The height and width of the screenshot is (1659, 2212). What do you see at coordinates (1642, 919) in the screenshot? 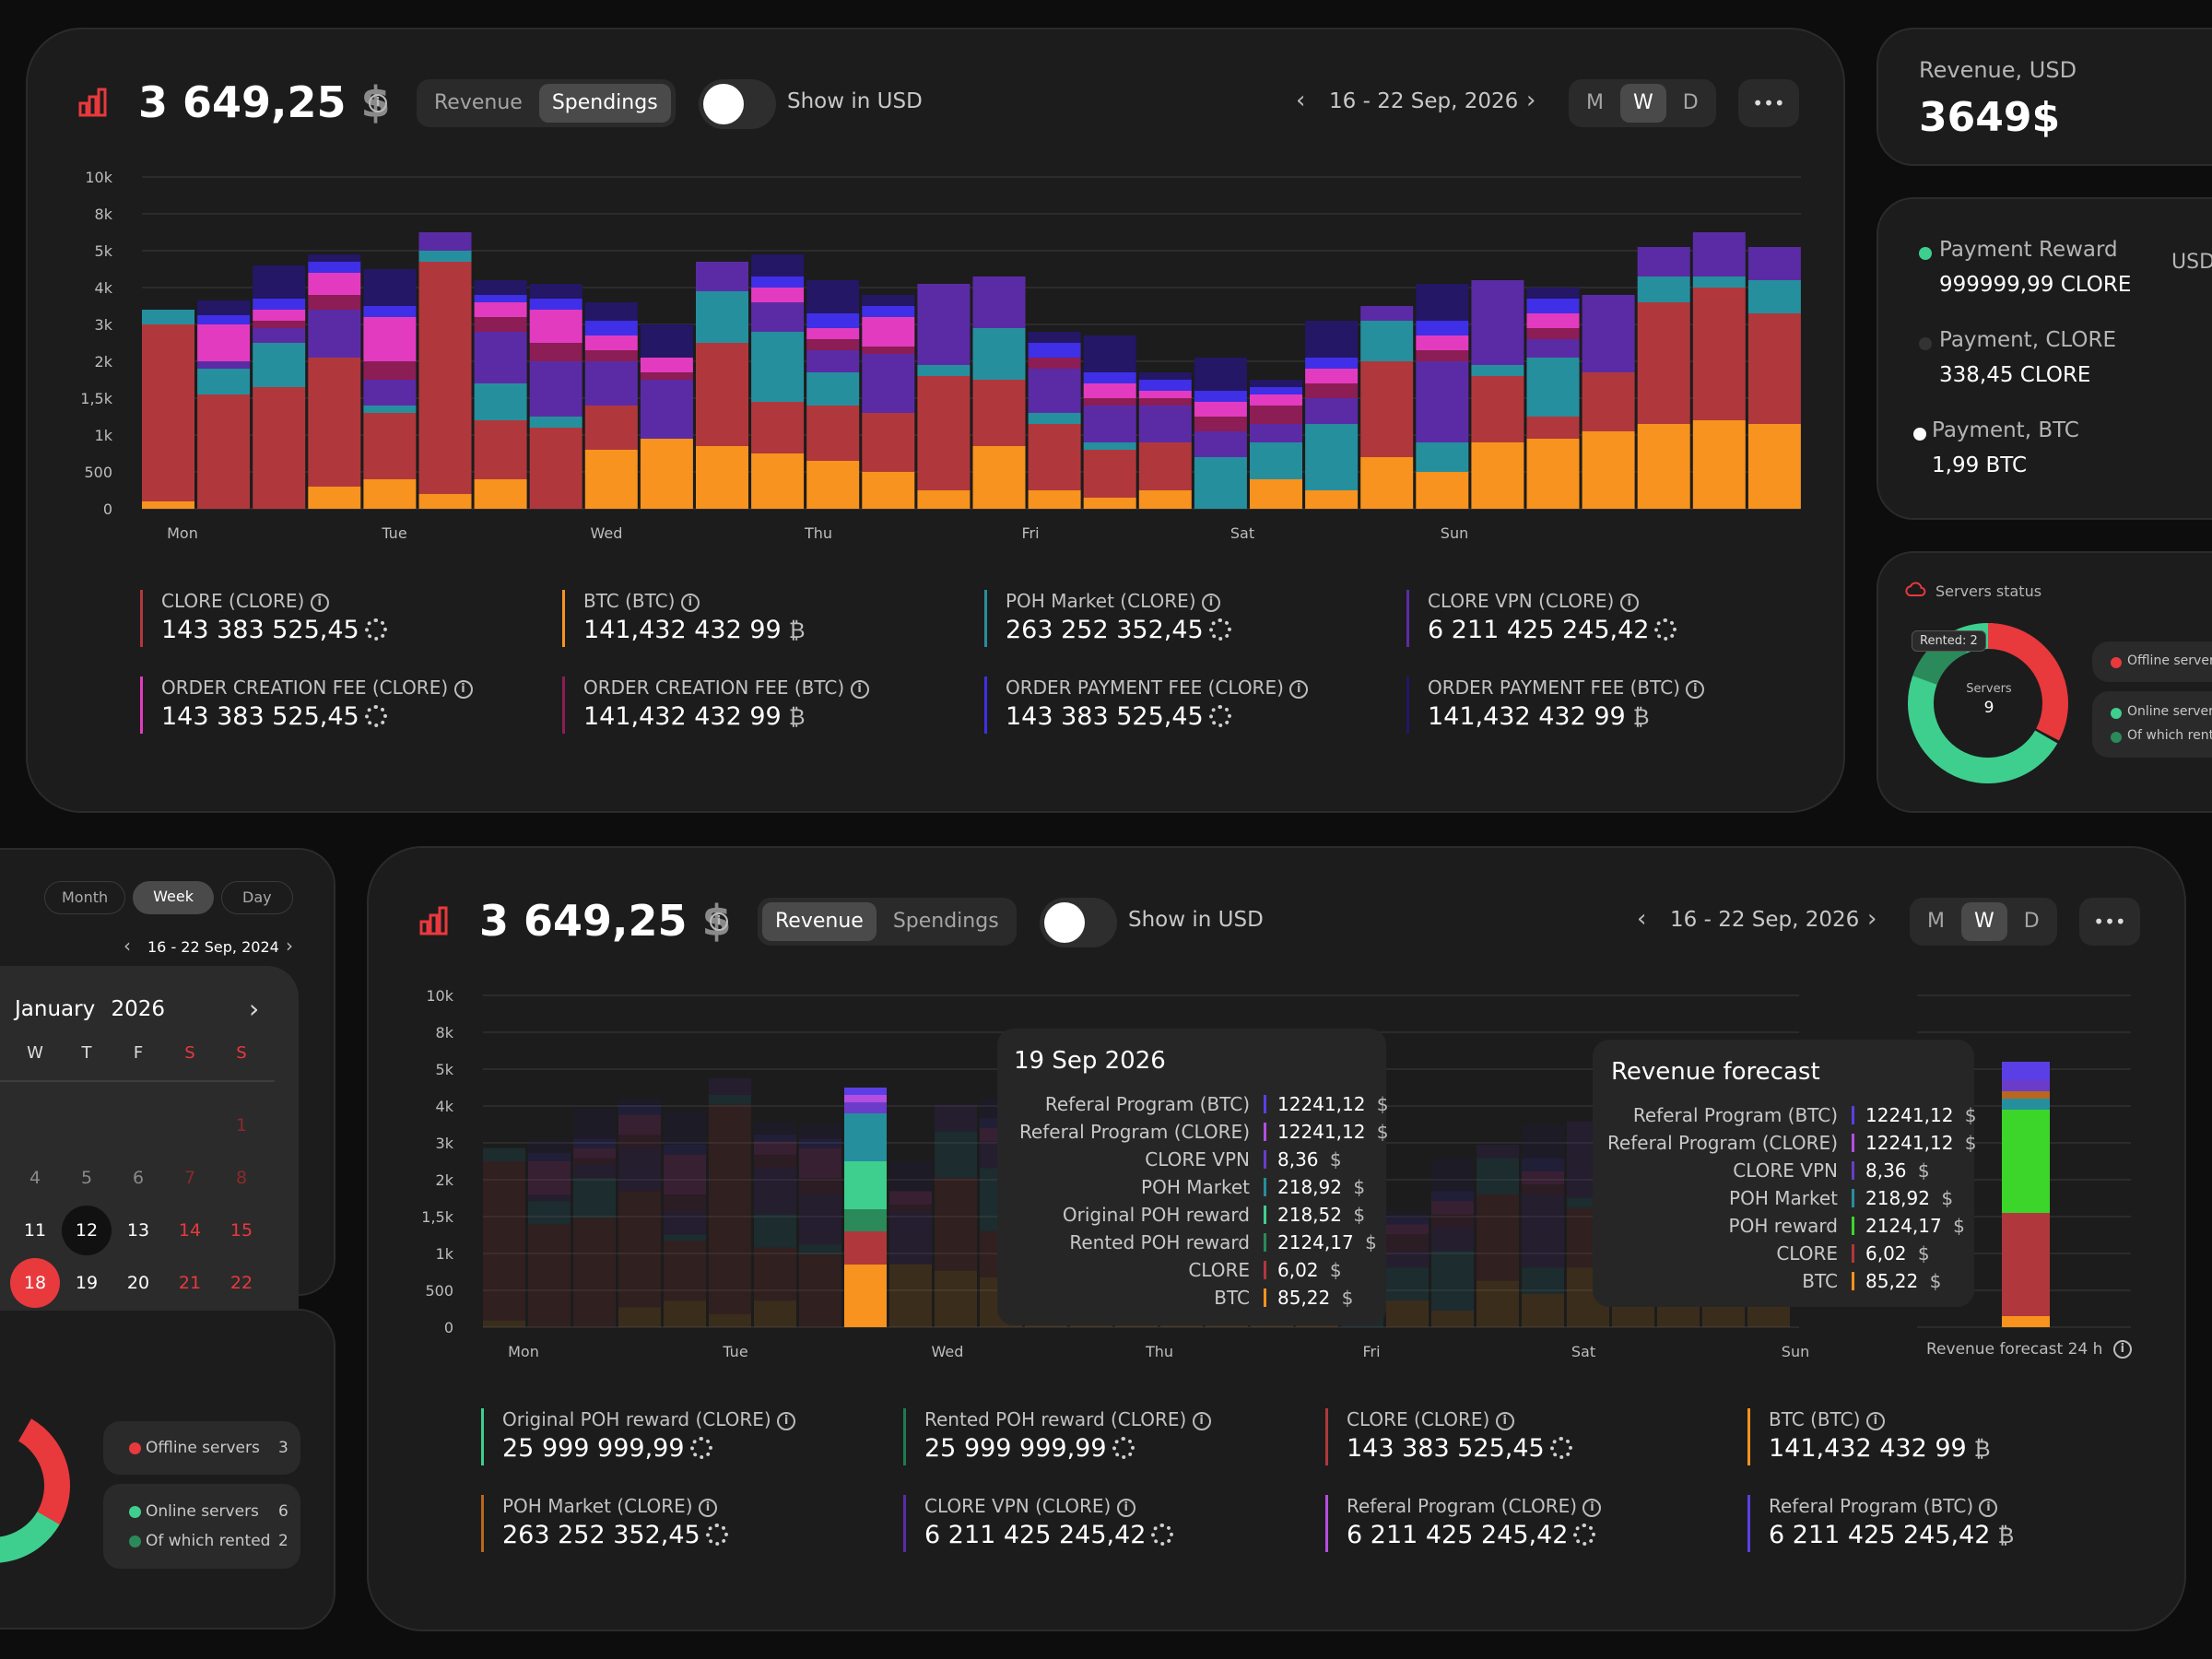
I see `prev-week-icon-2: ‹` at bounding box center [1642, 919].